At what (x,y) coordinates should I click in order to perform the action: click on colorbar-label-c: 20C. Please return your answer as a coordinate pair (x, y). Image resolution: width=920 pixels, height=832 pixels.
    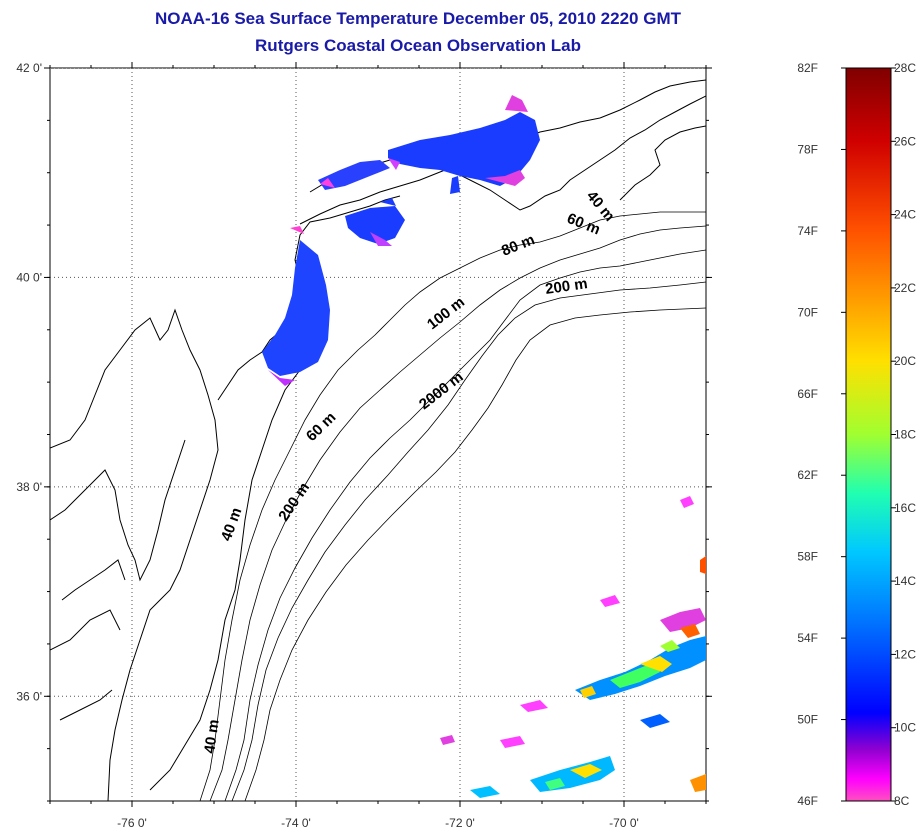
    Looking at the image, I should click on (905, 361).